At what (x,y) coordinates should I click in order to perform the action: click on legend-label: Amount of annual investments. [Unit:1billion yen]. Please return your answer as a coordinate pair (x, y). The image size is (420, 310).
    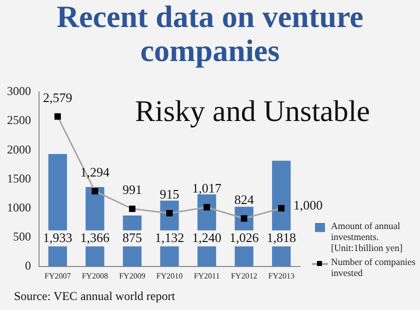
    Looking at the image, I should click on (367, 238).